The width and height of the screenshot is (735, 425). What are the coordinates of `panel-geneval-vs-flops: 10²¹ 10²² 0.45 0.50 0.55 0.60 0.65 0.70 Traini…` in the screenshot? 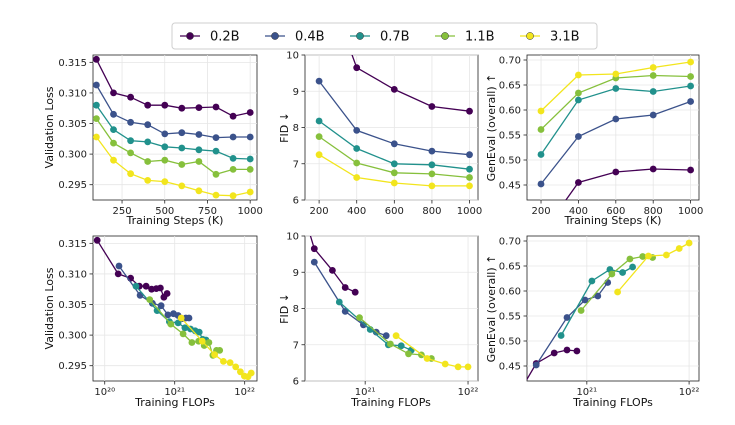 It's located at (592, 322).